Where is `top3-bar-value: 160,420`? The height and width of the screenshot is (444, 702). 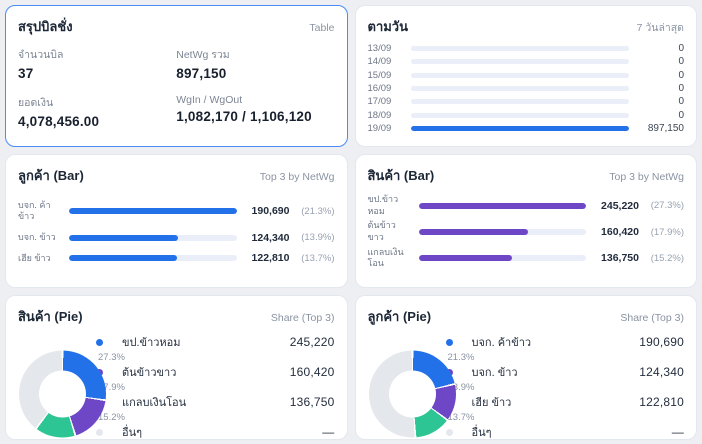 top3-bar-value: 160,420 is located at coordinates (620, 232).